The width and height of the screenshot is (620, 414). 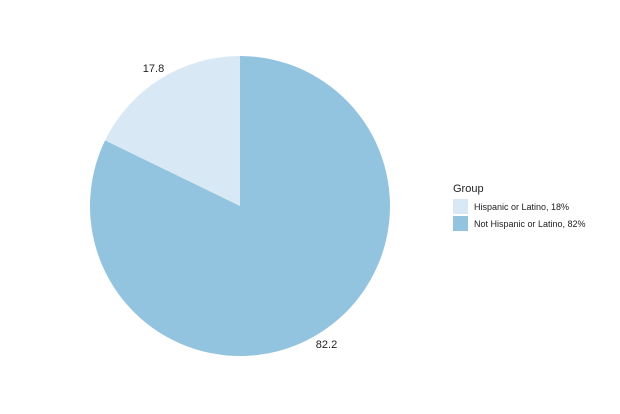 What do you see at coordinates (153, 69) in the screenshot?
I see `pie-slice-label-1: 17.8` at bounding box center [153, 69].